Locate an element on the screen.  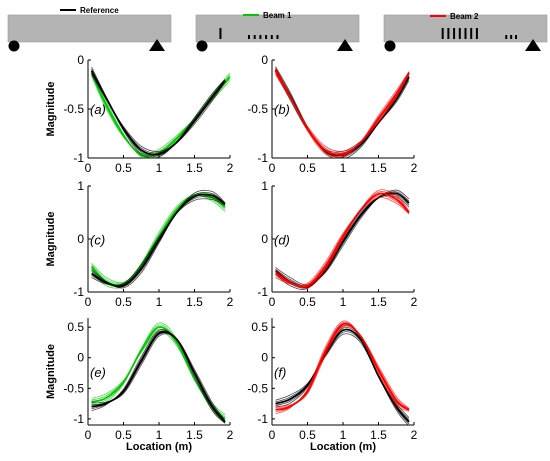
panel-1: 0 0.5 1 1.5 2 -1 -0.5 0 (a) Magnitude is located at coordinates (139, 114).